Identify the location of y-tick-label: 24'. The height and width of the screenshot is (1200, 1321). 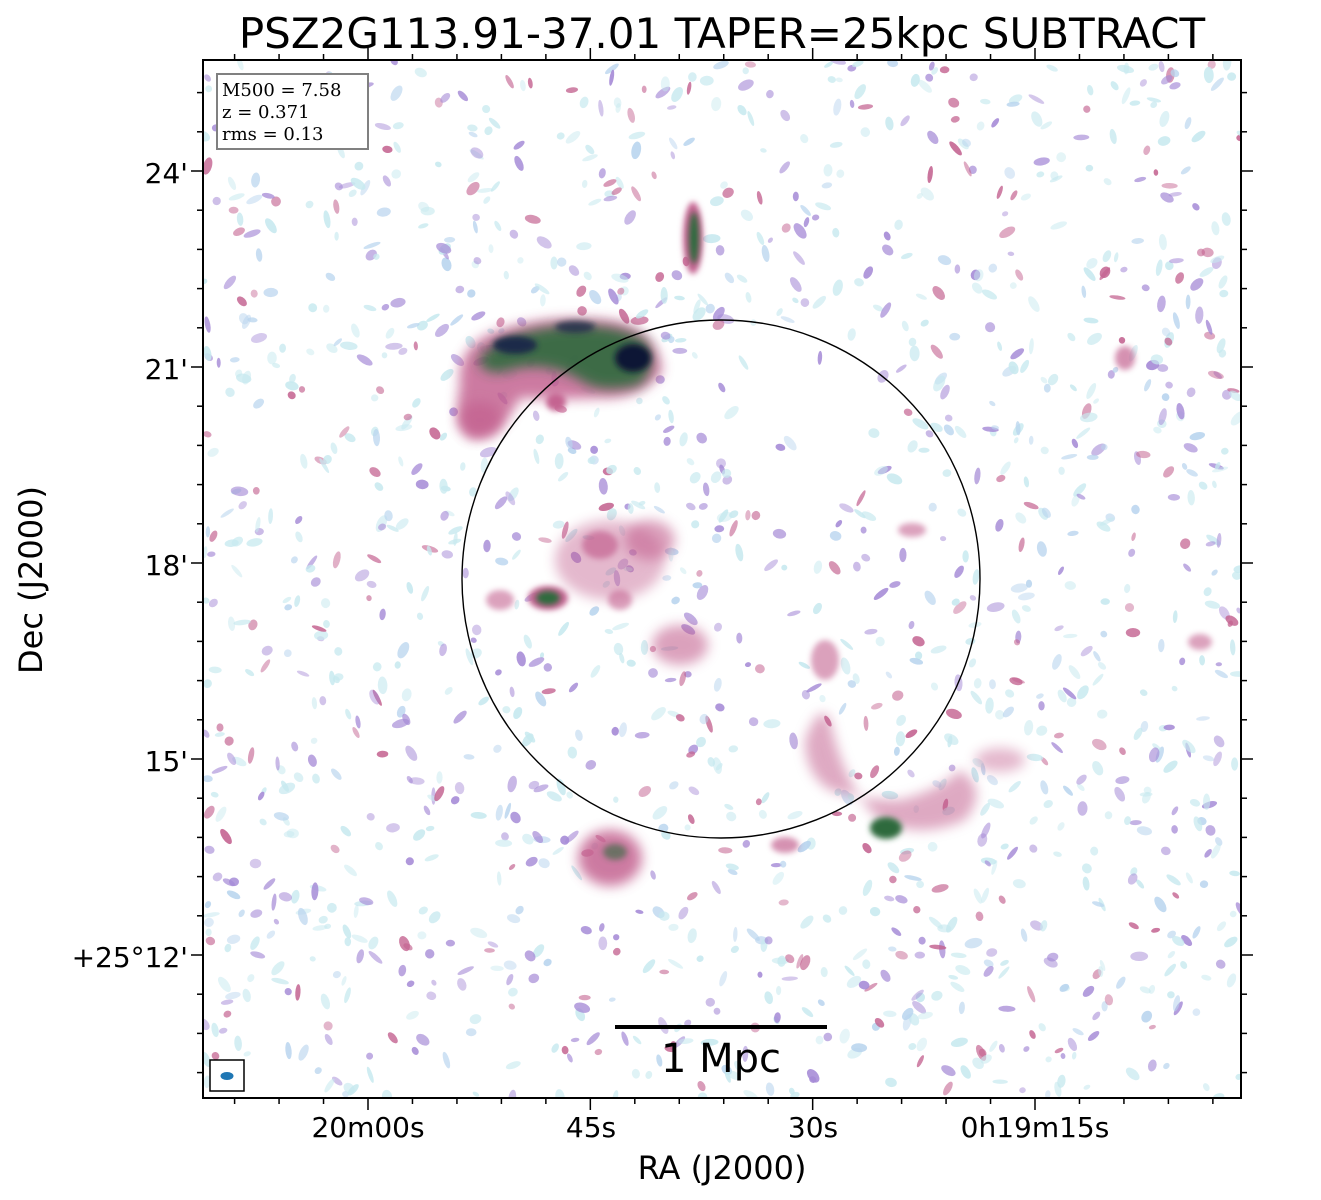
(166, 173).